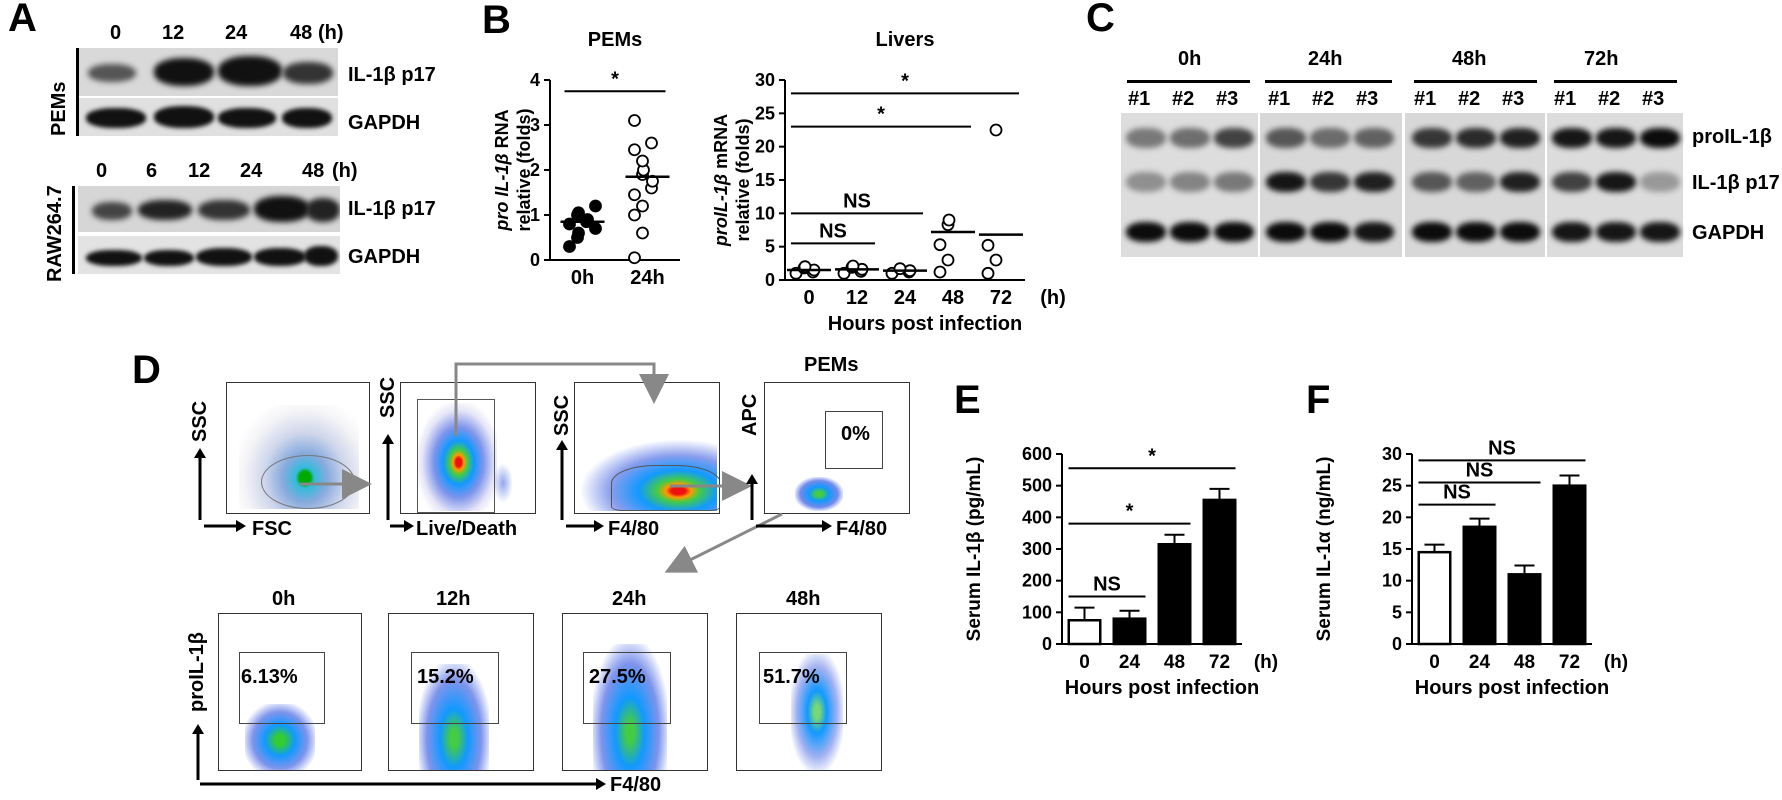 This screenshot has height=800, width=1782. I want to click on x-unit: (h), so click(1266, 662).